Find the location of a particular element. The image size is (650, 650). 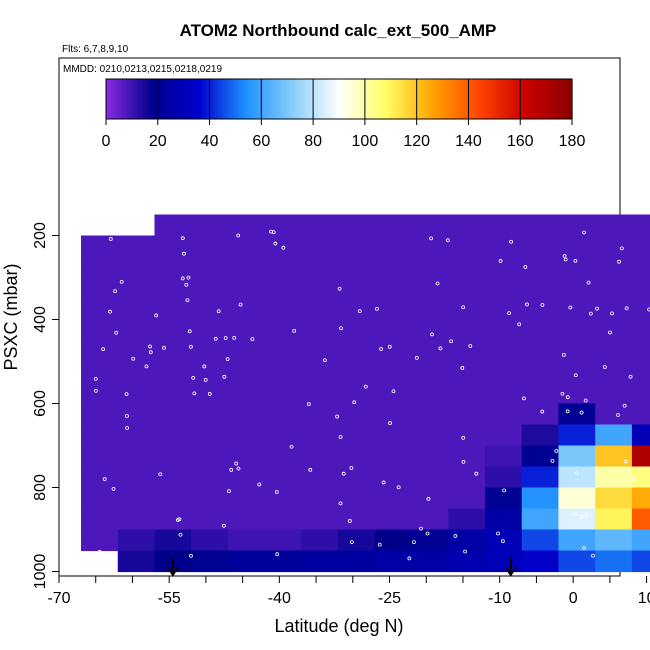

dates-note: MMDD: 0210,0213,0215,0218,0219 is located at coordinates (142, 69).